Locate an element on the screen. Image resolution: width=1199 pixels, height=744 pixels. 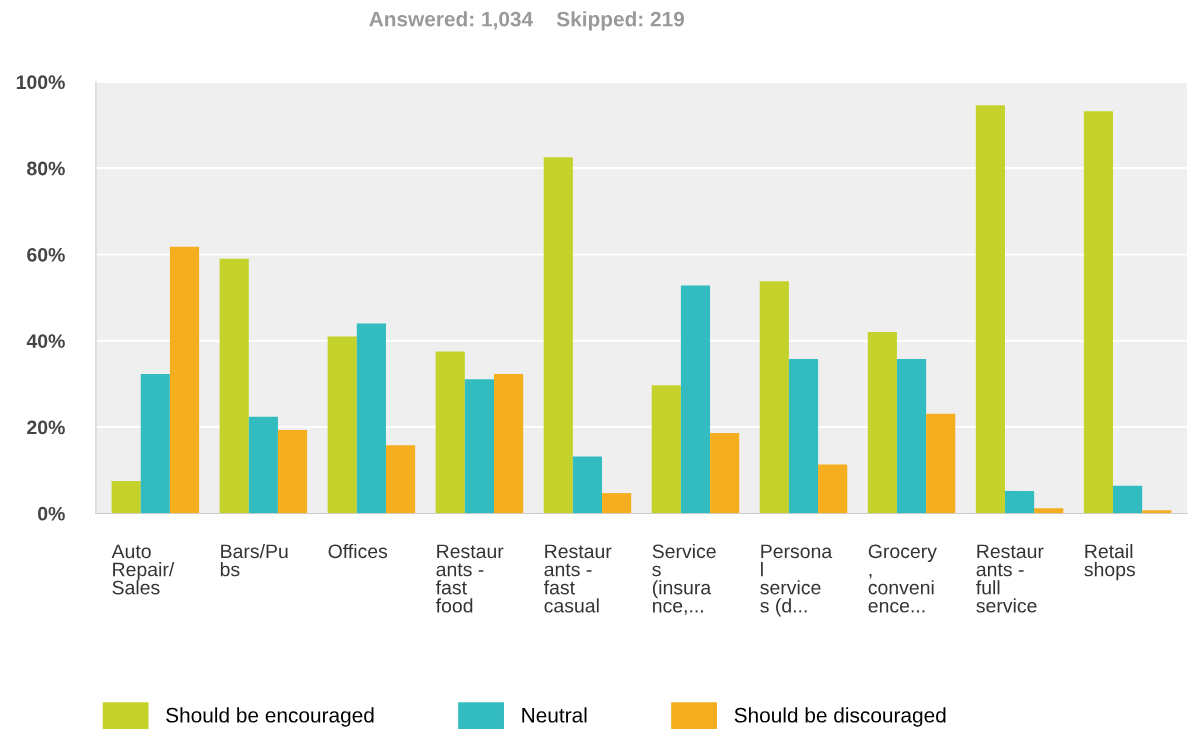
x-tick-label: Retail shops is located at coordinates (1110, 562).